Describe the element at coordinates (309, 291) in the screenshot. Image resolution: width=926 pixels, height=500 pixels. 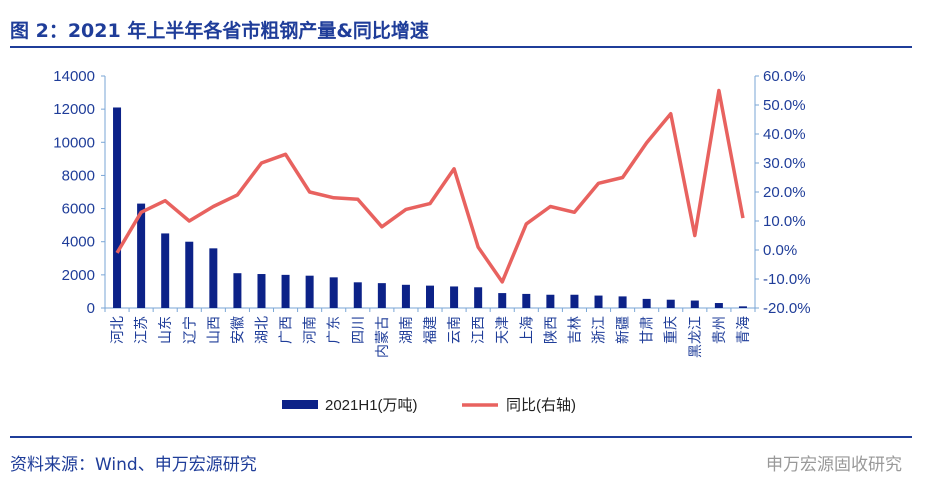
I see `bar-河南` at that location.